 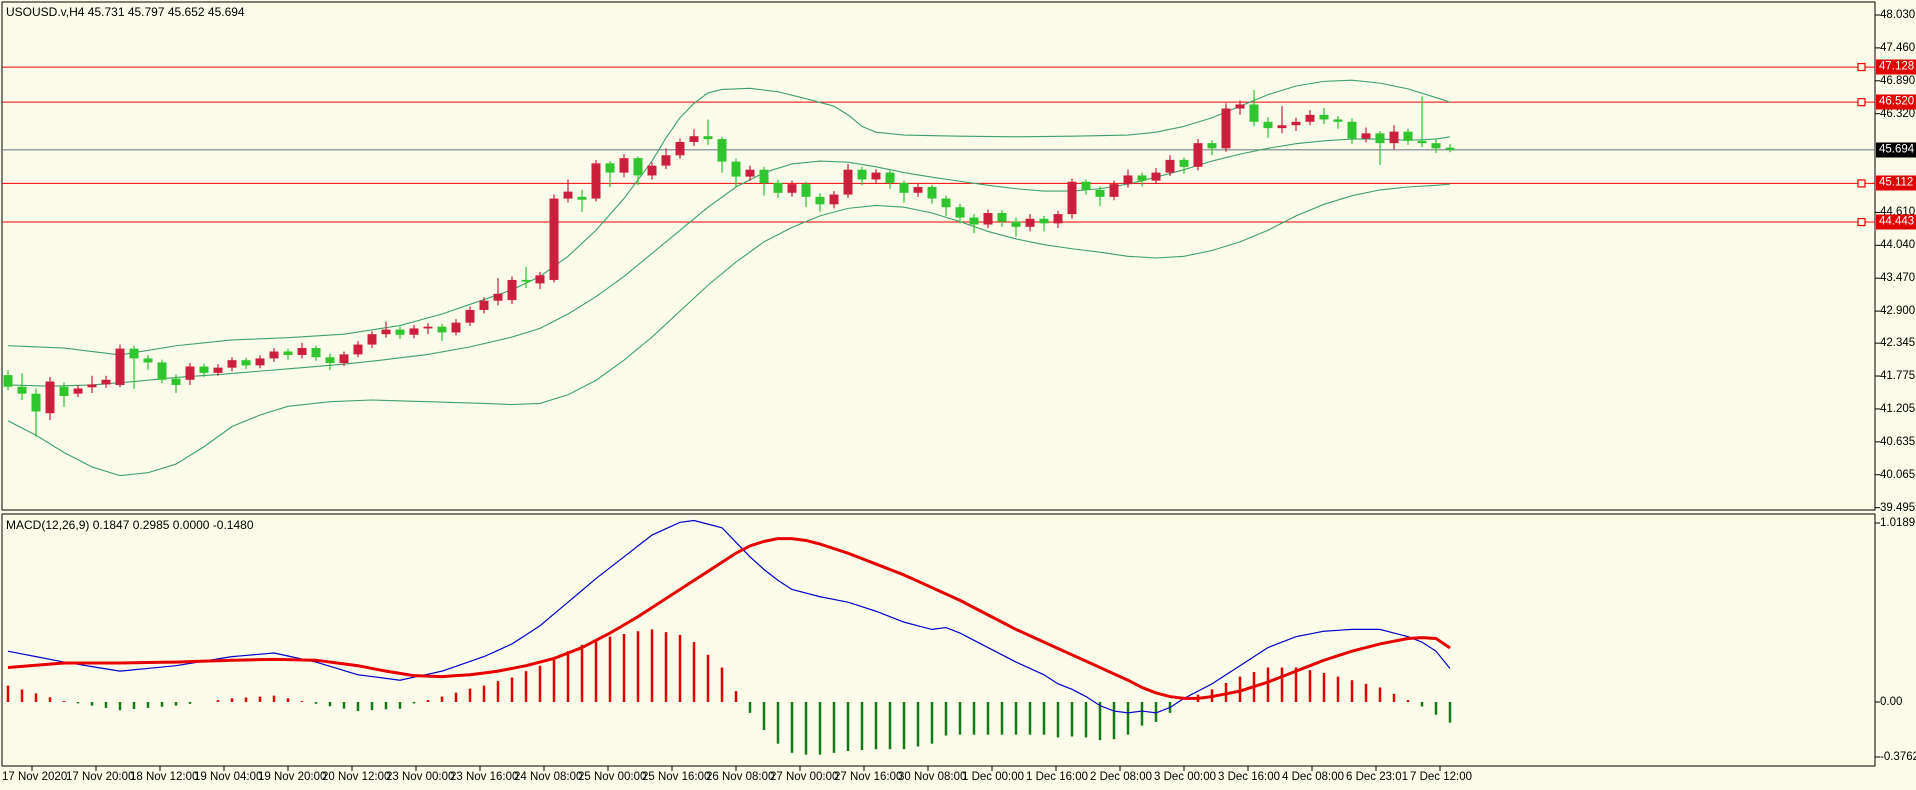 I want to click on price-axis-label: 40.635, so click(x=1898, y=441).